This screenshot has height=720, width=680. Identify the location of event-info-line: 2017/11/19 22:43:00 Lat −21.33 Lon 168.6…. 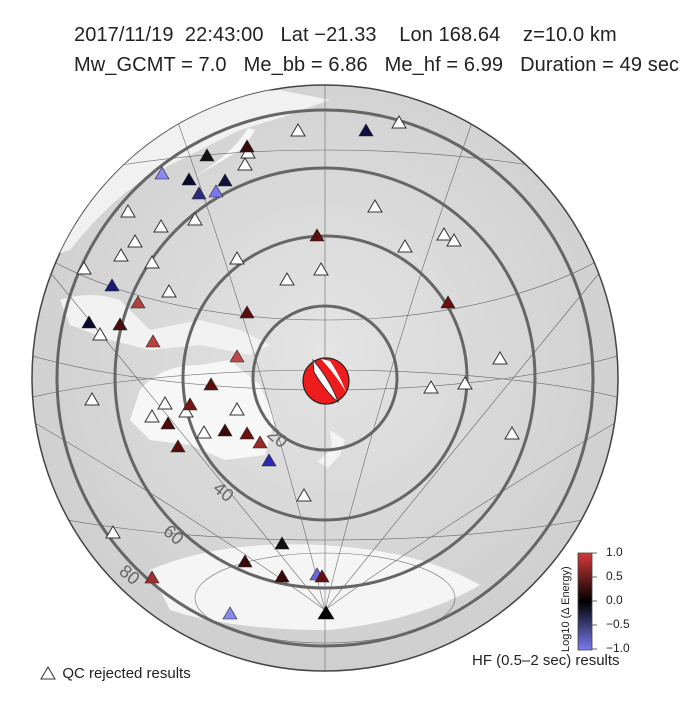
(345, 35).